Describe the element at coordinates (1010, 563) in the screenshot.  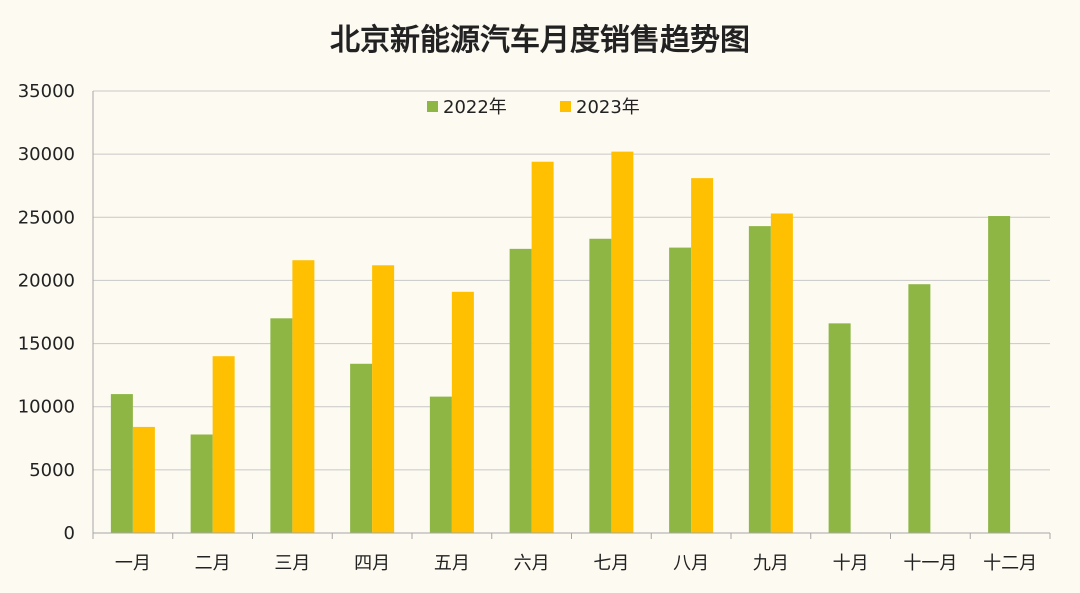
I see `x-tick-label: 十二月` at that location.